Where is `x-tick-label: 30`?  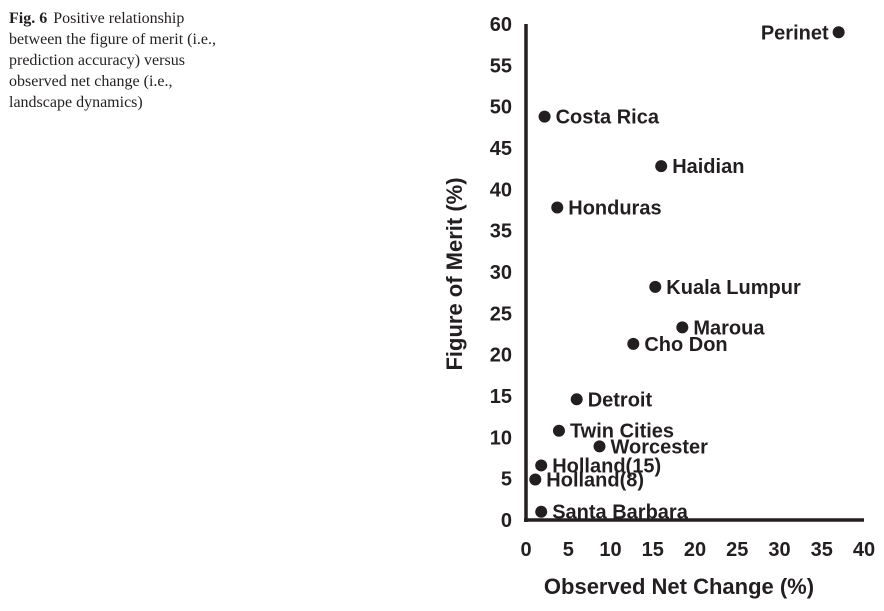 x-tick-label: 30 is located at coordinates (779, 550).